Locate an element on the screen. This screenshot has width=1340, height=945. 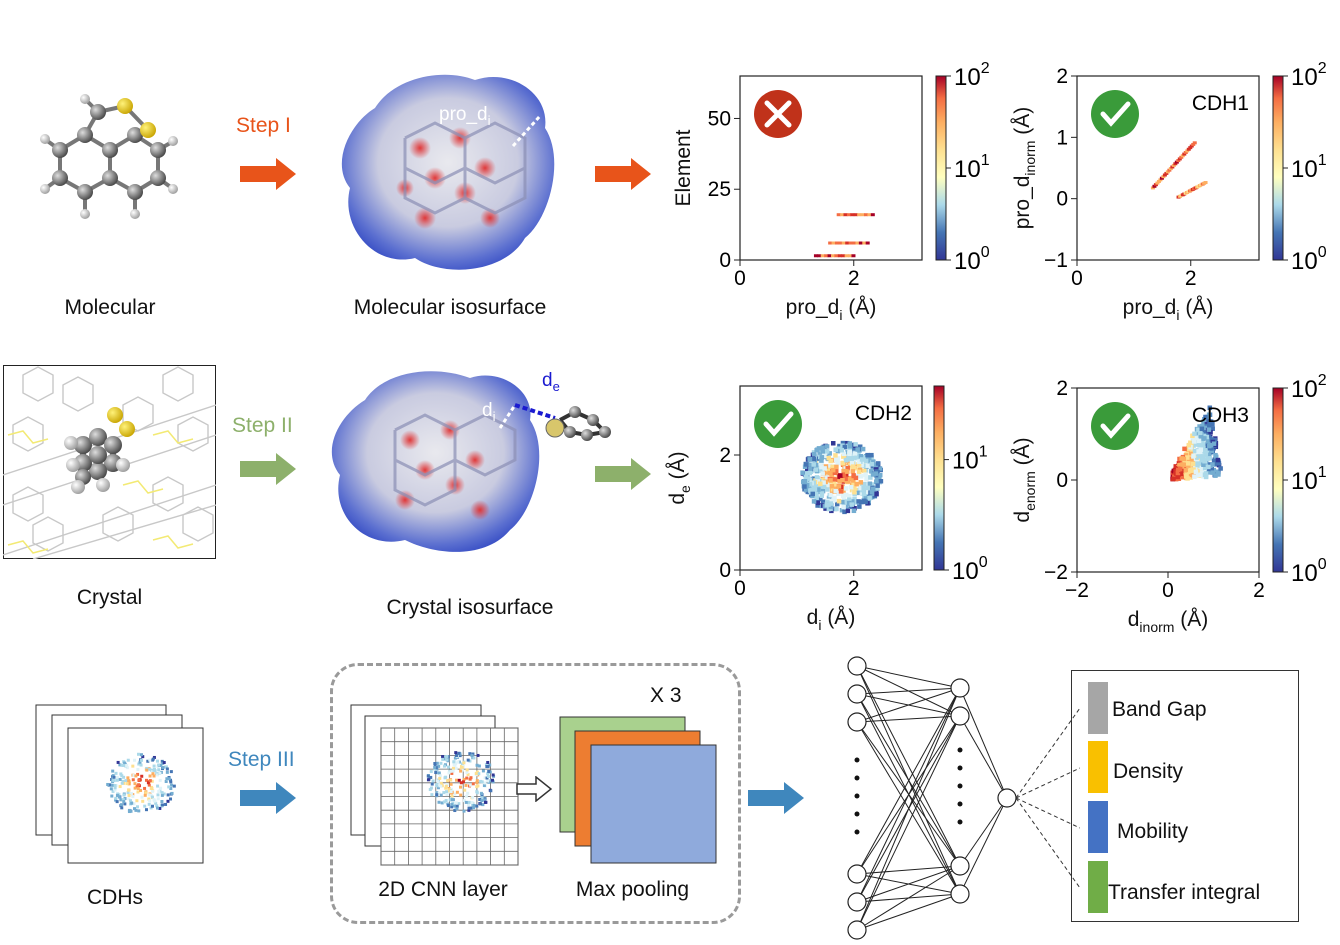
step1-label: Step I is located at coordinates (263, 125).